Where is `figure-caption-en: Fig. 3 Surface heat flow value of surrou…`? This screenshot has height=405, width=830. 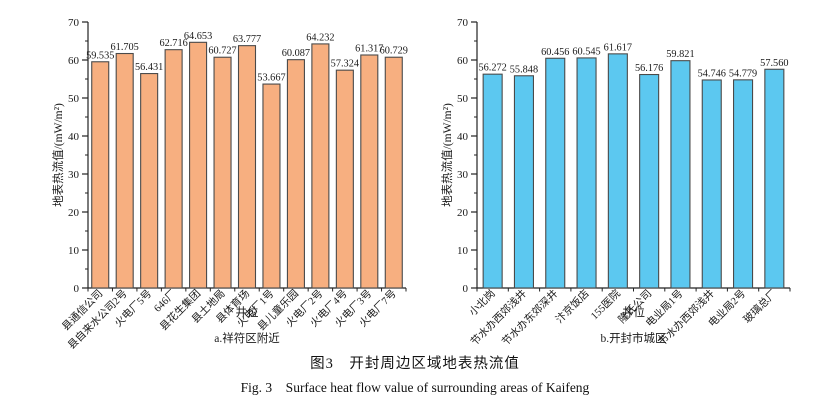 figure-caption-en: Fig. 3 Surface heat flow value of surrou… is located at coordinates (415, 387).